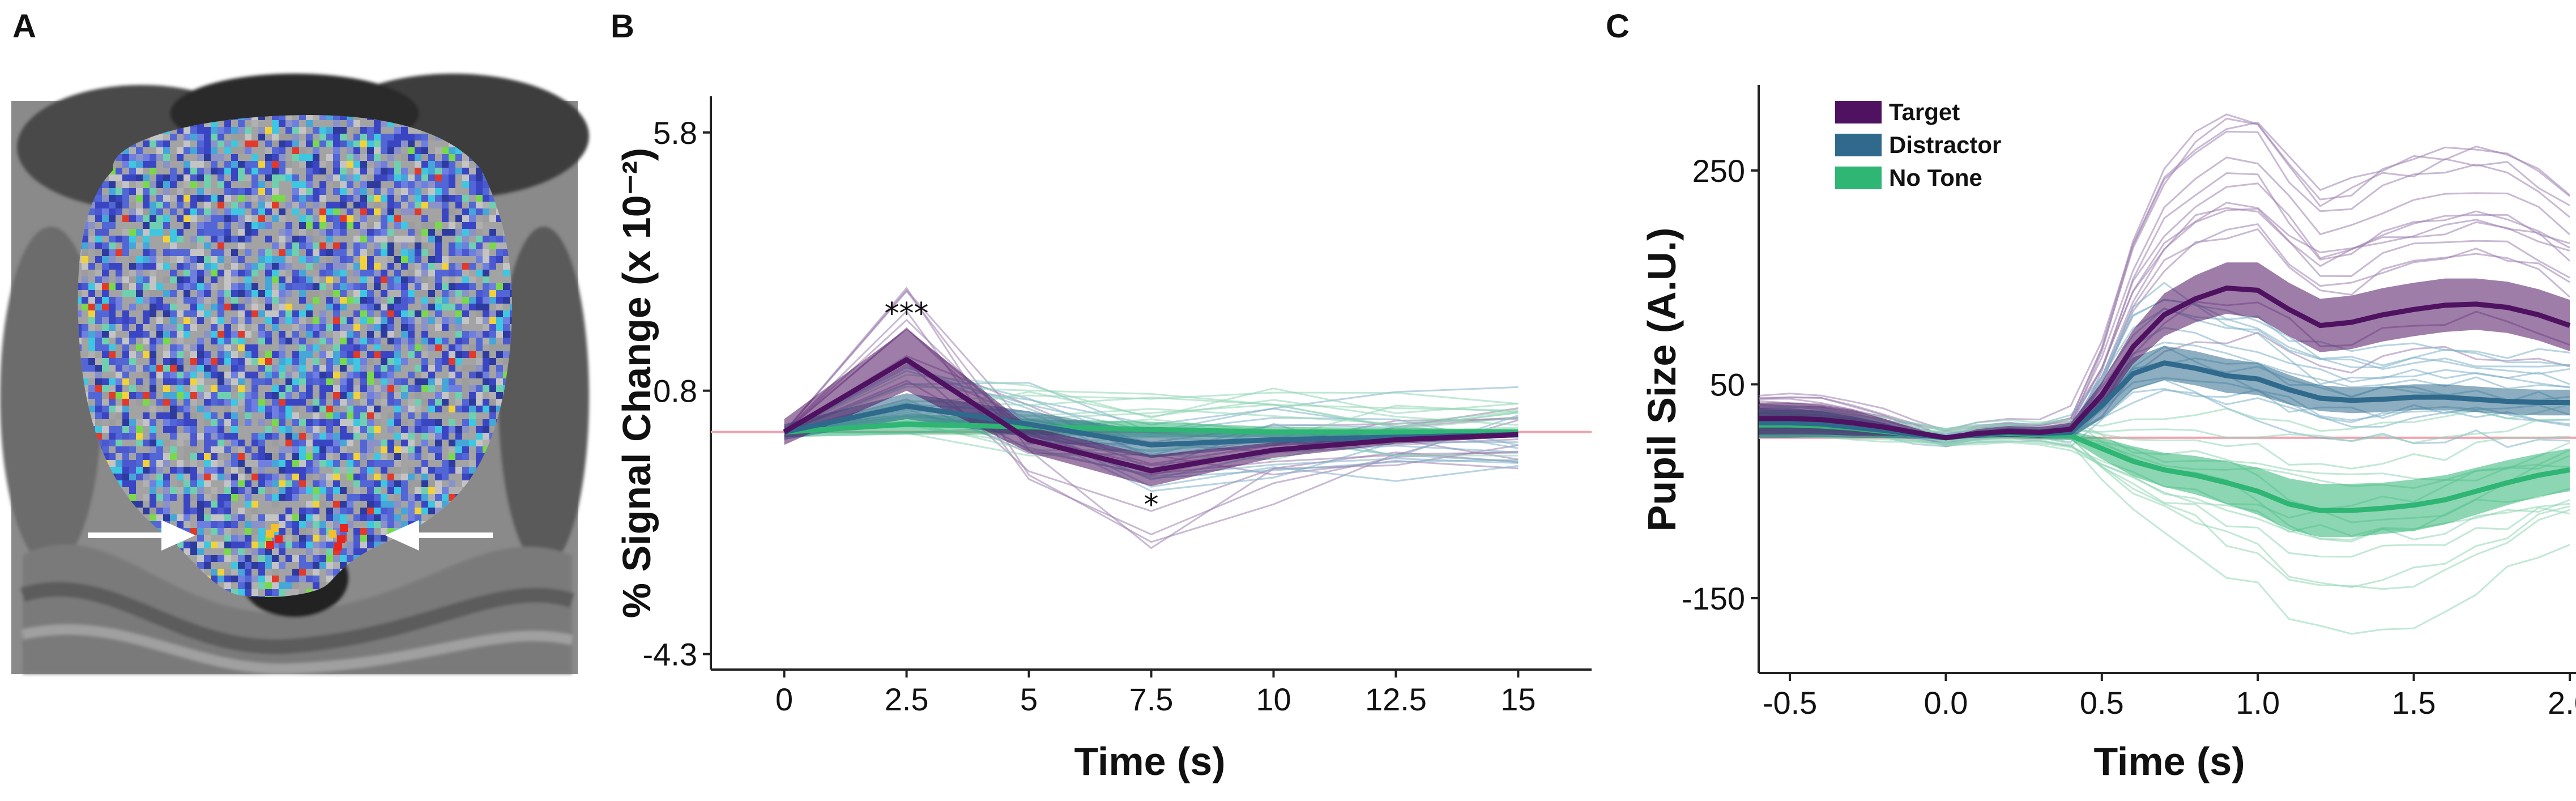 The height and width of the screenshot is (801, 2576). Describe the element at coordinates (2164, 400) in the screenshot. I see `c-distractor-mean-line` at that location.